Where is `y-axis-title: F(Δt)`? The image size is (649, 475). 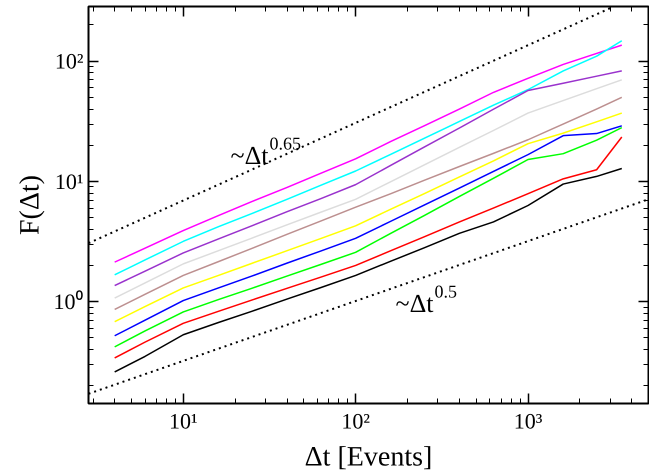 y-axis-title: F(Δt) is located at coordinates (30, 205).